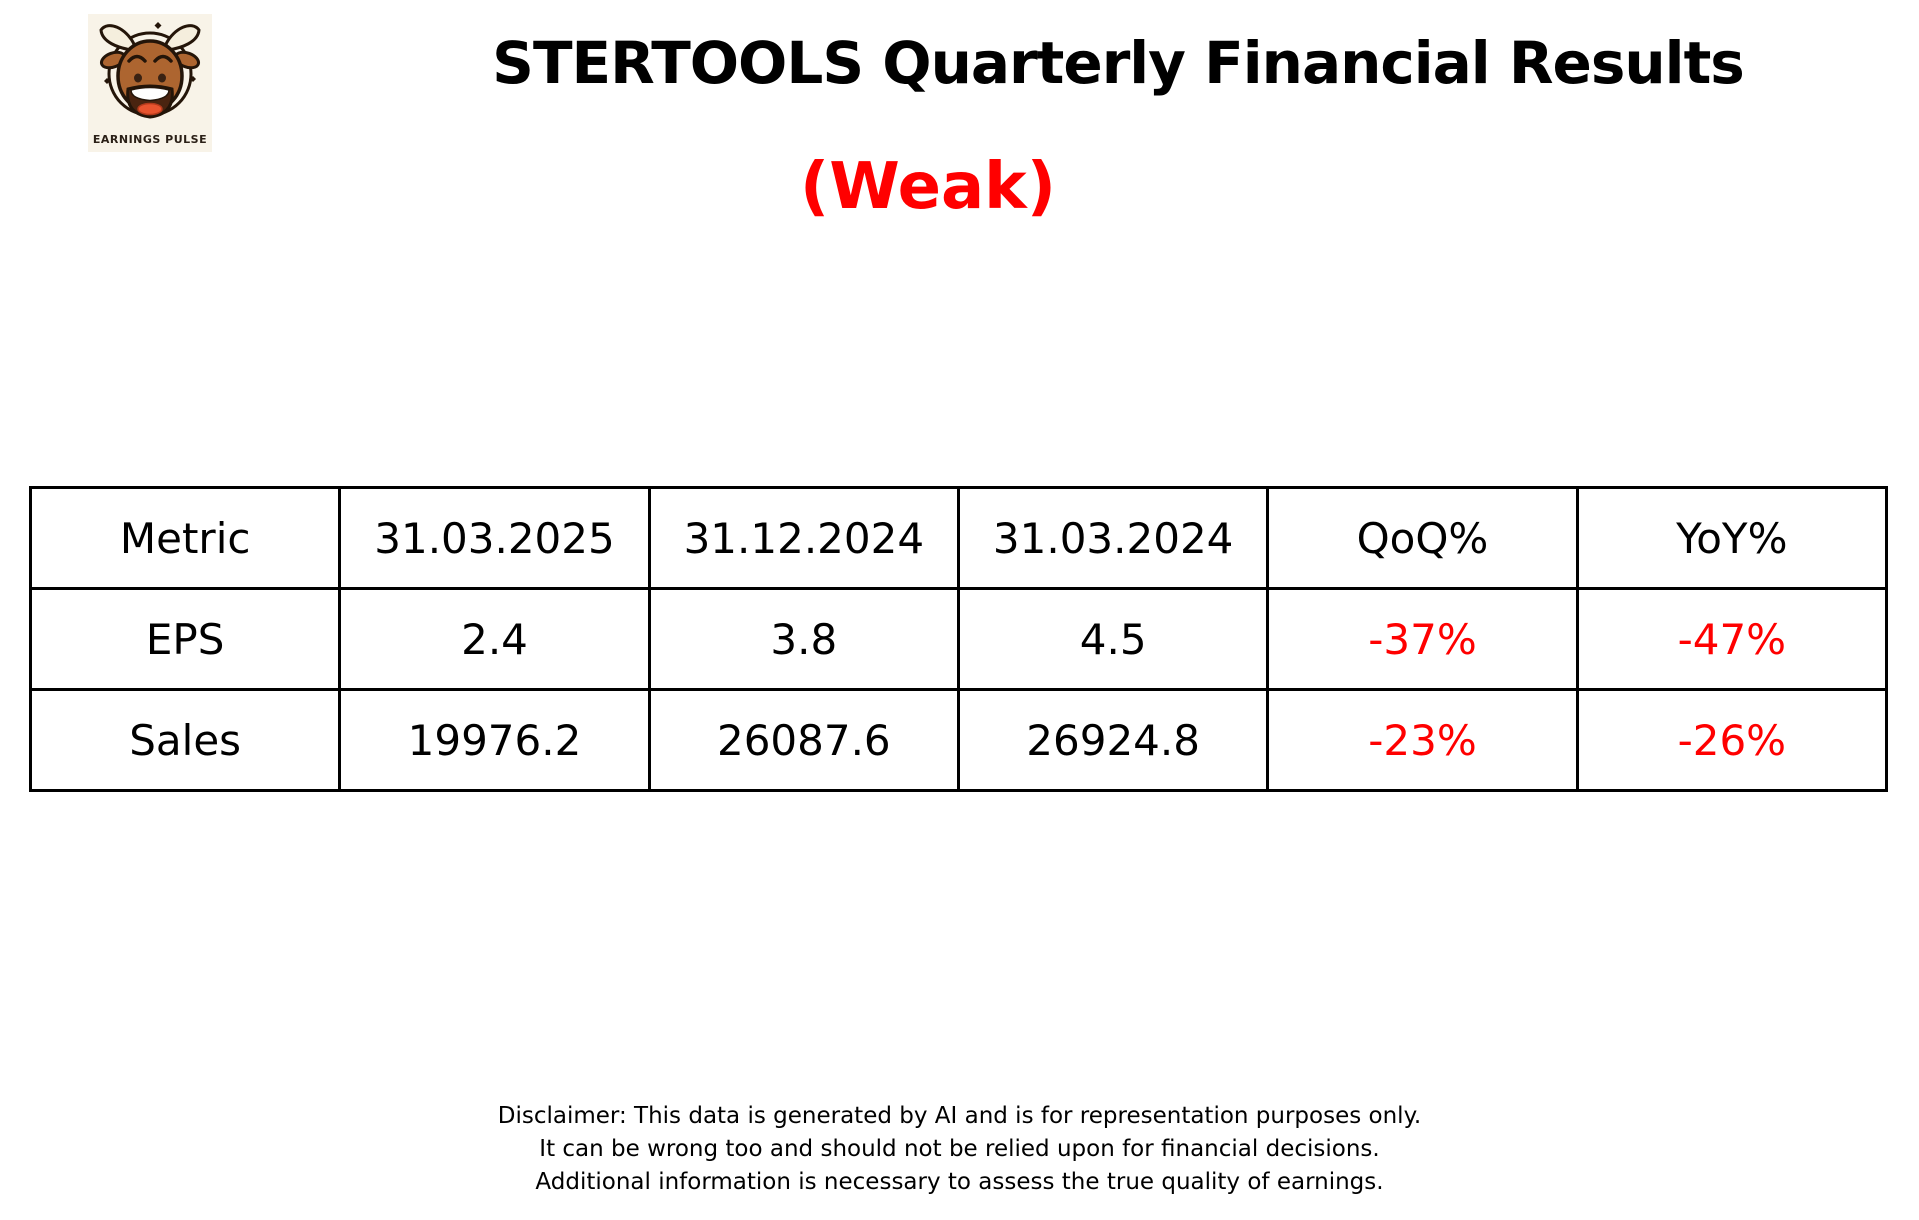 The width and height of the screenshot is (1919, 1220). I want to click on bull-mascot-icon, so click(150, 70).